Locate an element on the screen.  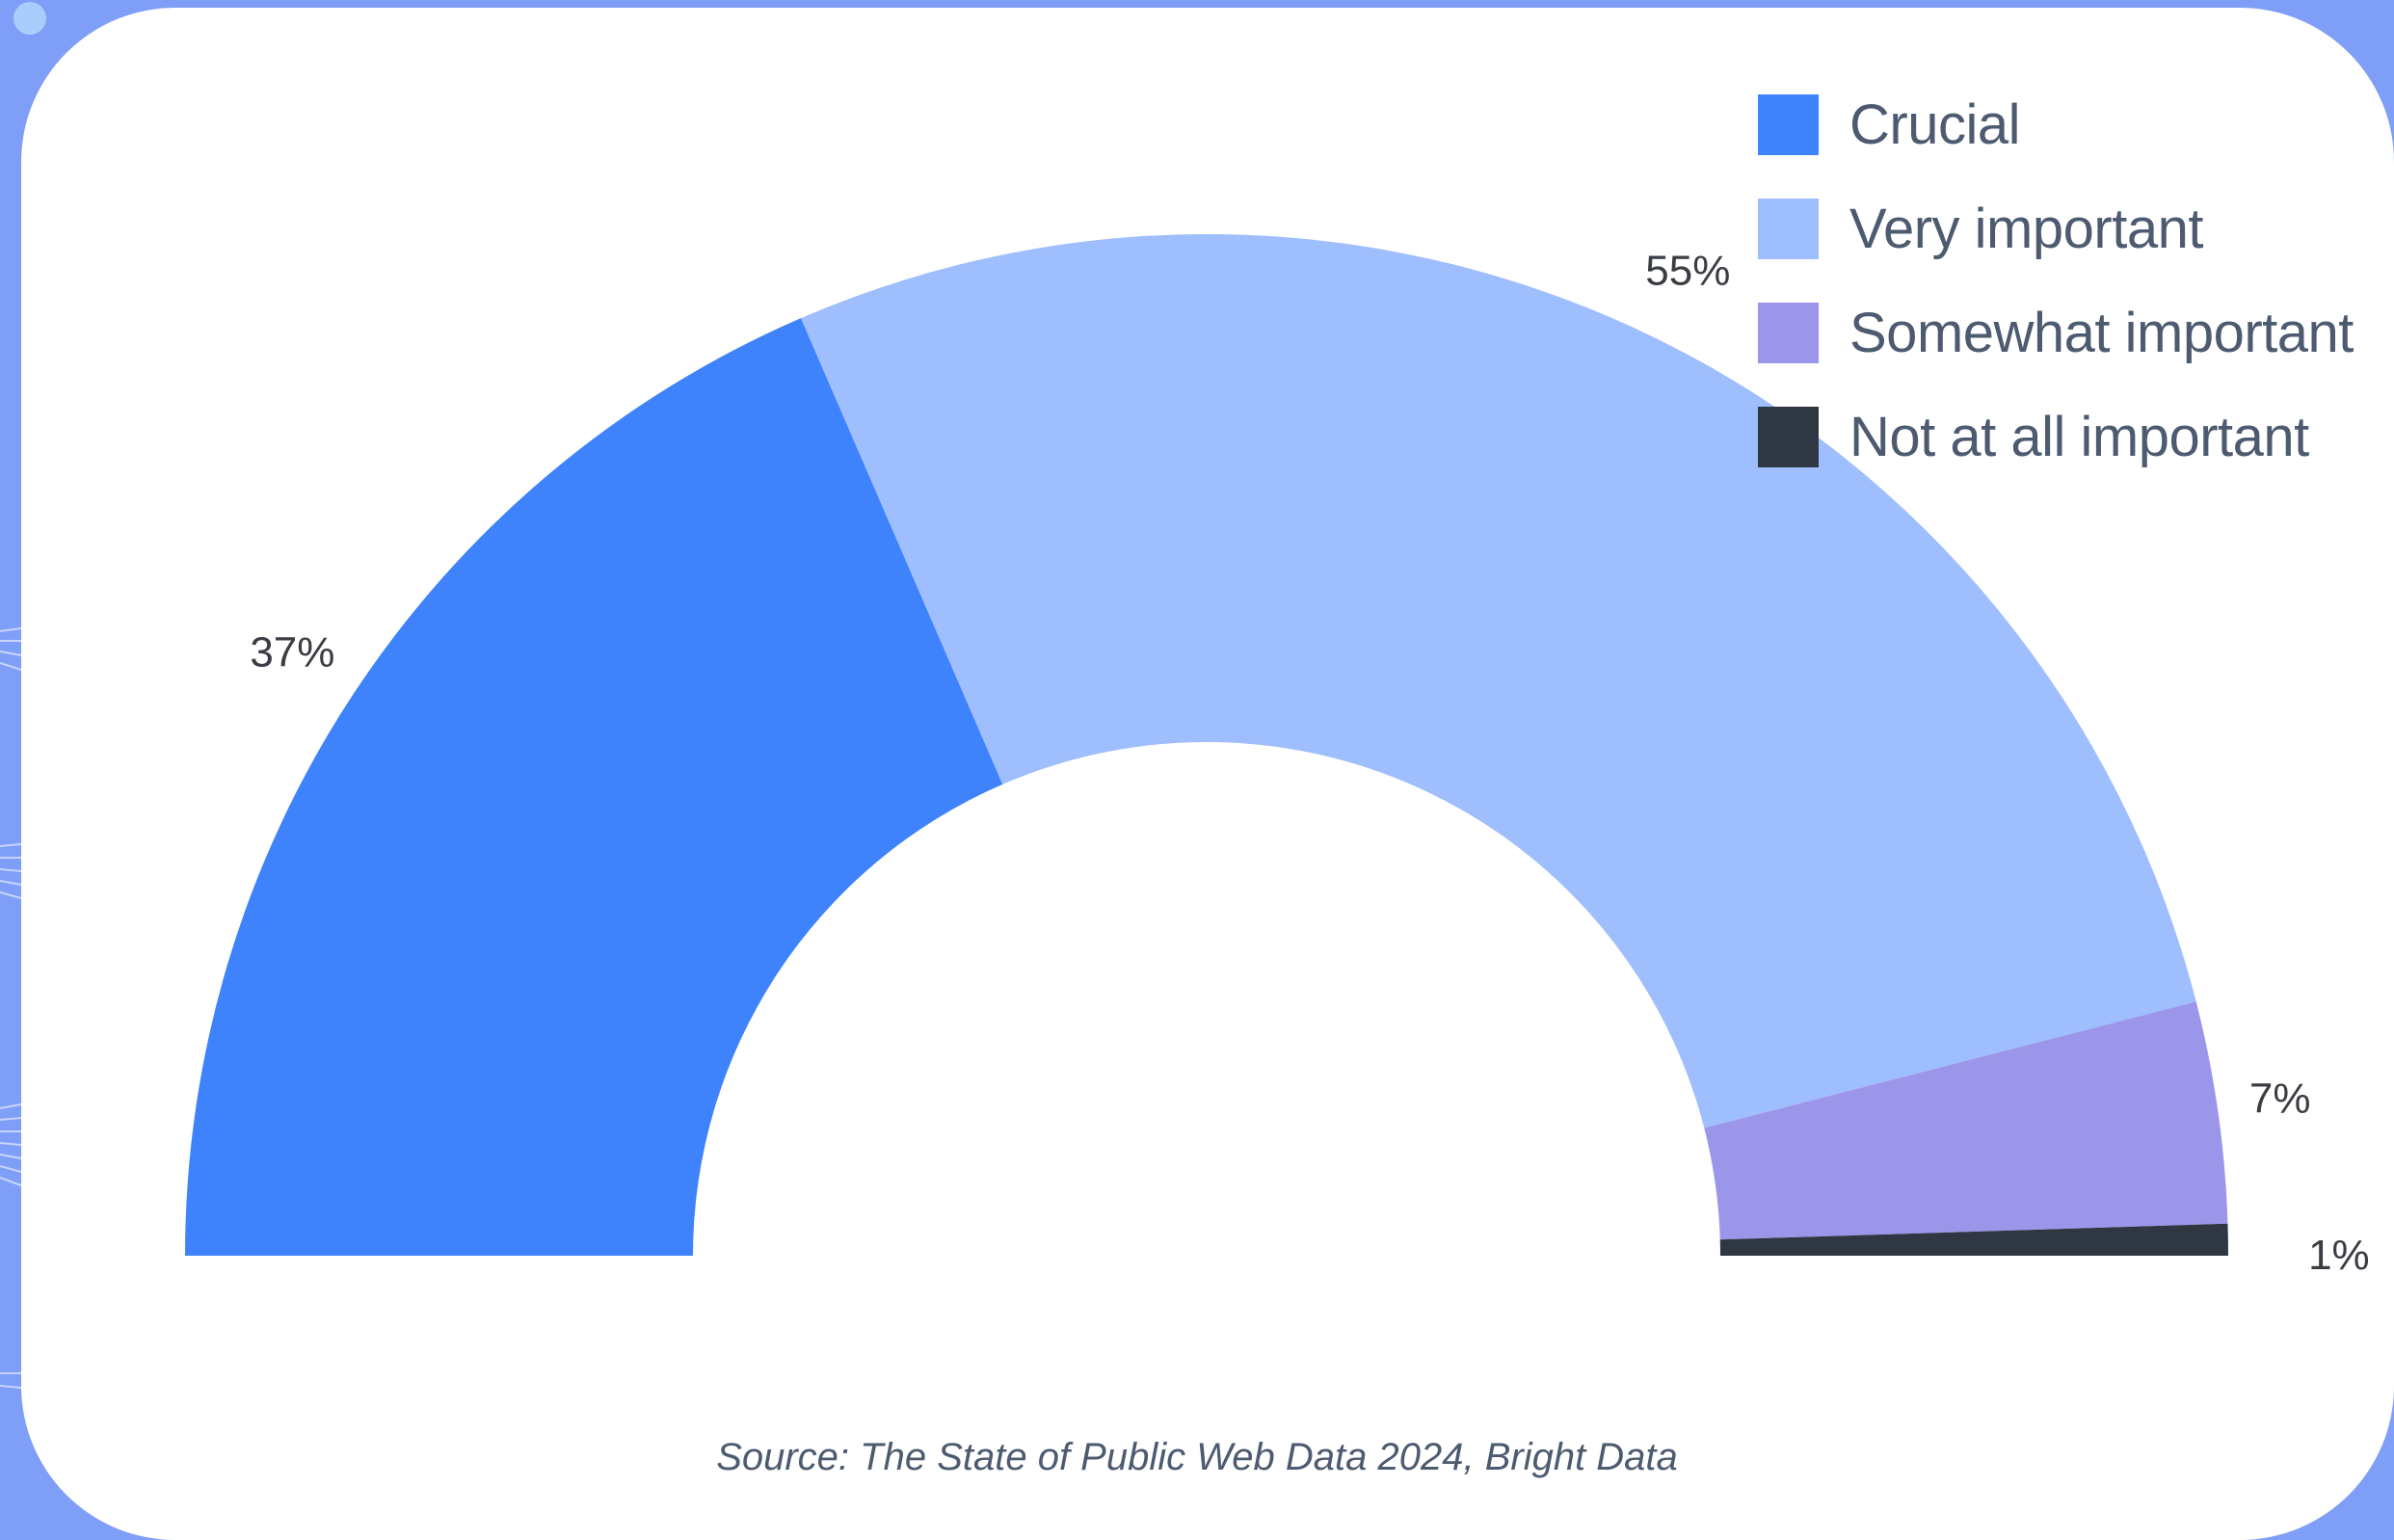
legend-label: Crucial is located at coordinates (1935, 125).